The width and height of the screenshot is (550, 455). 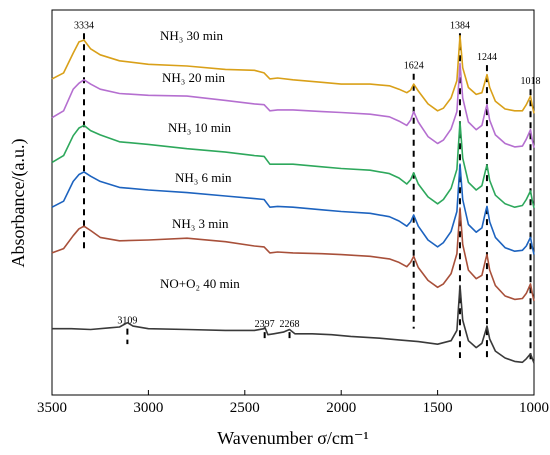 What do you see at coordinates (148, 408) in the screenshot?
I see `x-tick-label-3000: 3000` at bounding box center [148, 408].